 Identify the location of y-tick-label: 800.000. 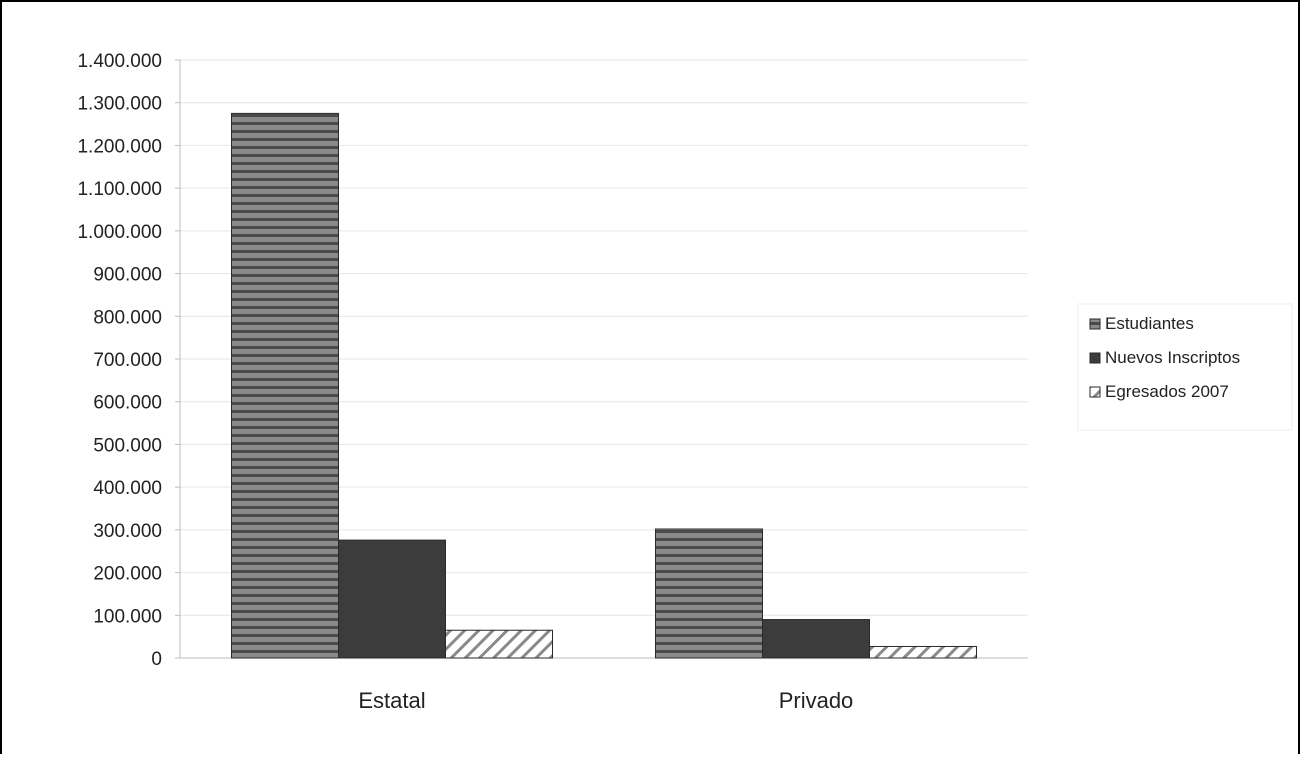
(127, 317).